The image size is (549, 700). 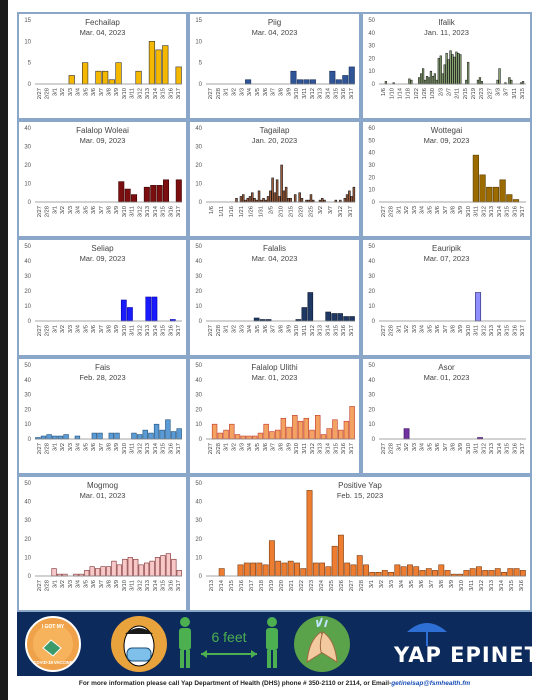 What do you see at coordinates (392, 93) in the screenshot?
I see `x-tick-label: 1/10` at bounding box center [392, 93].